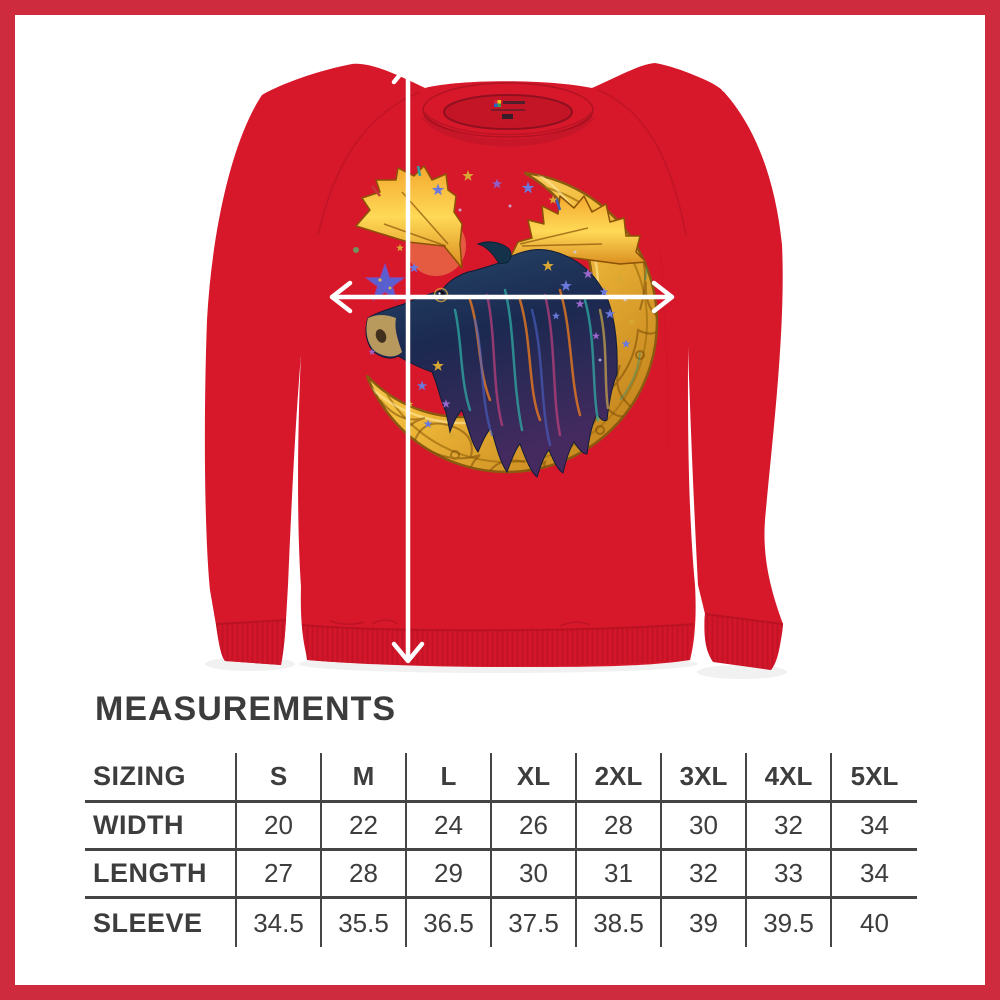  I want to click on seams, so click(502, 270).